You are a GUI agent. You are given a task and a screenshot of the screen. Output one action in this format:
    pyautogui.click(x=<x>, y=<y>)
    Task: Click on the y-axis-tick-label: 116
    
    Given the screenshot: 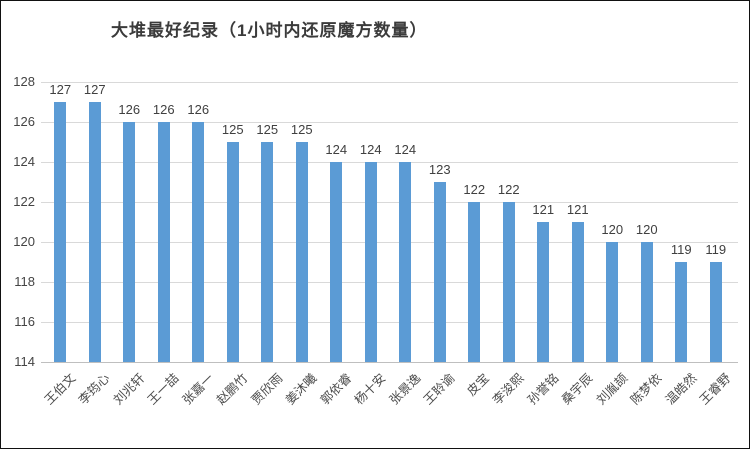 What is the action you would take?
    pyautogui.click(x=24, y=321)
    